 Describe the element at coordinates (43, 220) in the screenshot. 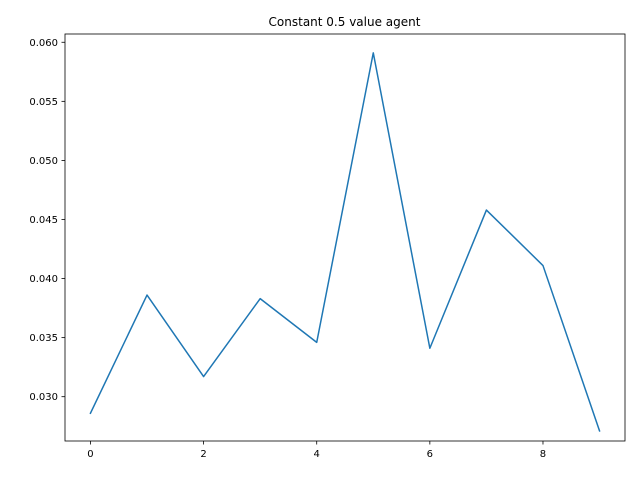

I see `y-tick-label: 0.045` at that location.